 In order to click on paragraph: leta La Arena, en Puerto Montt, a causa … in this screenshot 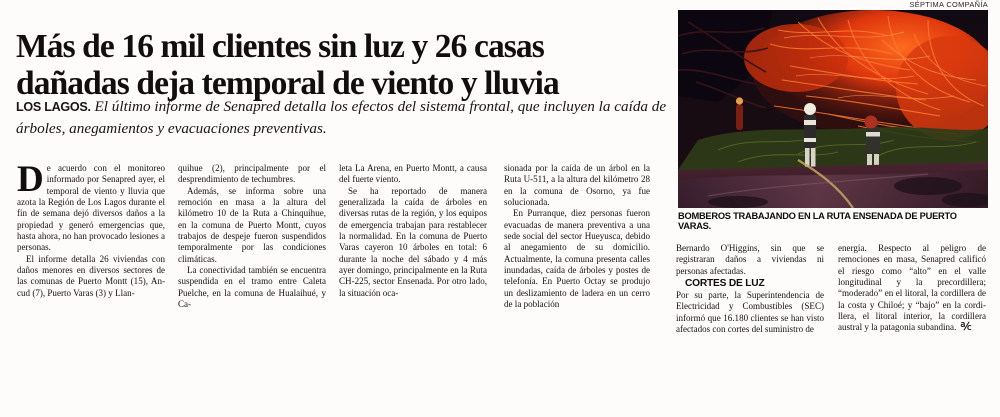, I will do `click(413, 174)`.